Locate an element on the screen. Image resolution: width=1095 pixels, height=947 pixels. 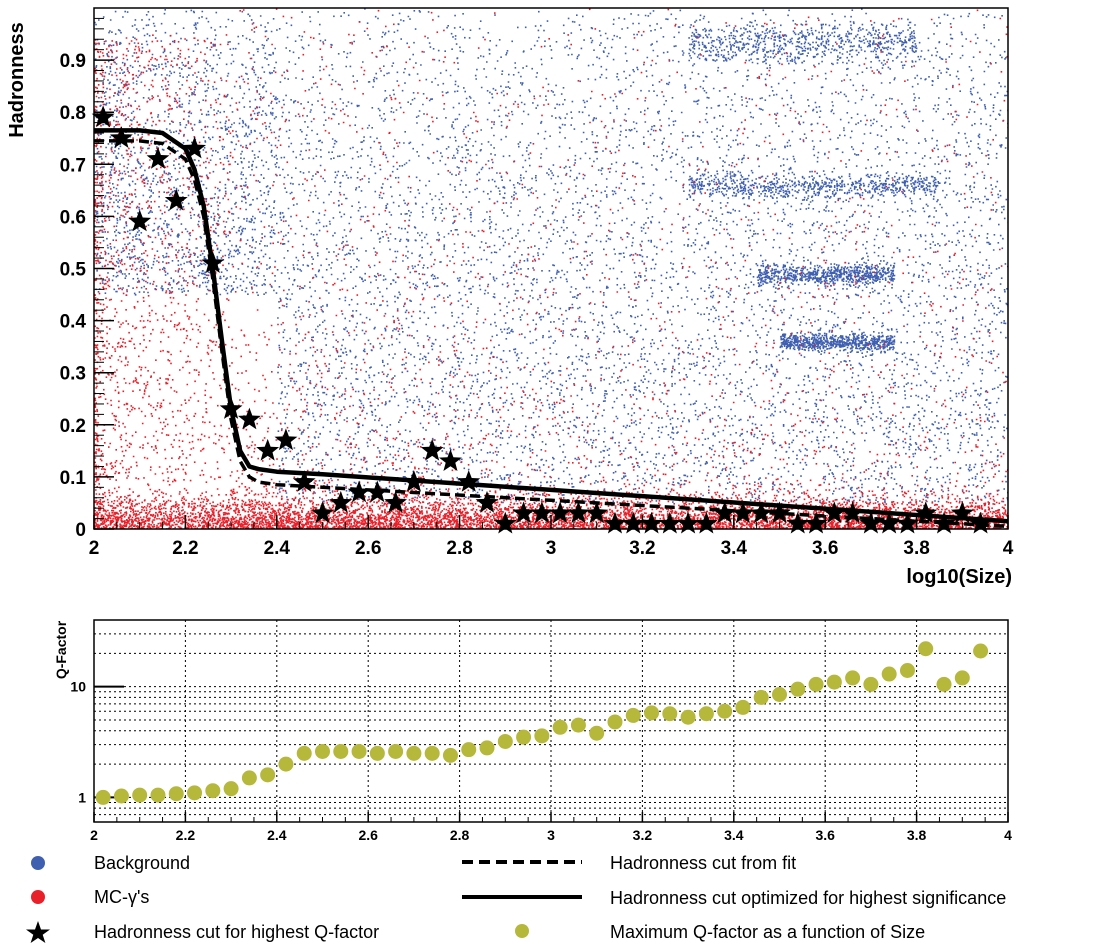
x-tick-label: 3.6 is located at coordinates (825, 835).